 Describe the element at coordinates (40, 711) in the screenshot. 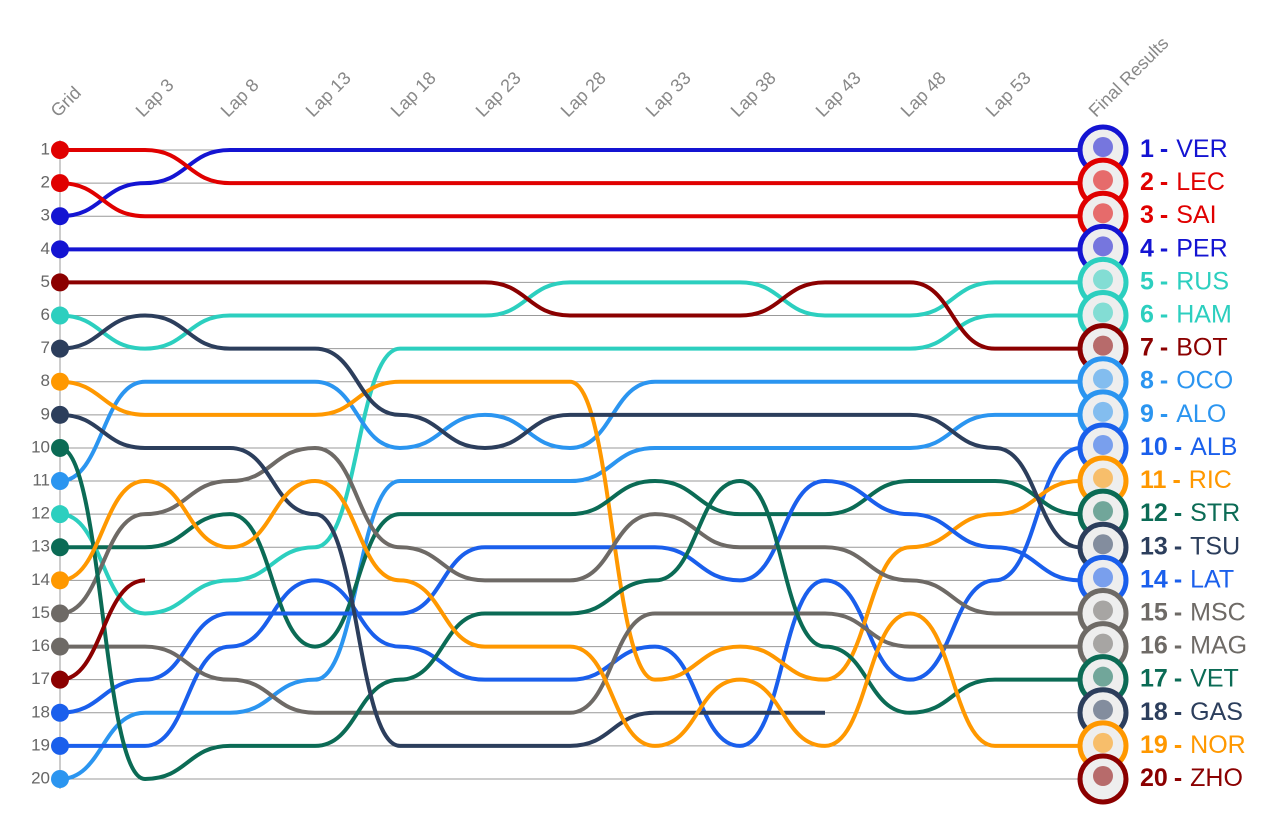

I see `y-tick-label: 18` at that location.